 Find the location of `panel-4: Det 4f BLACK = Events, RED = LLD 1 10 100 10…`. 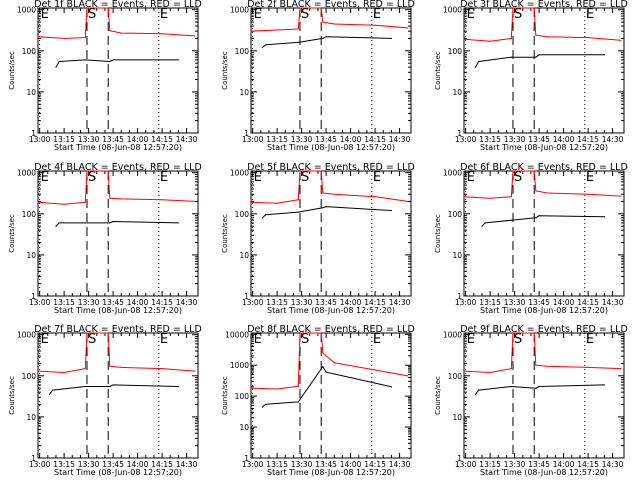

panel-4: Det 4f BLACK = Events, RED = LLD 1 10 100 10… is located at coordinates (105, 238).